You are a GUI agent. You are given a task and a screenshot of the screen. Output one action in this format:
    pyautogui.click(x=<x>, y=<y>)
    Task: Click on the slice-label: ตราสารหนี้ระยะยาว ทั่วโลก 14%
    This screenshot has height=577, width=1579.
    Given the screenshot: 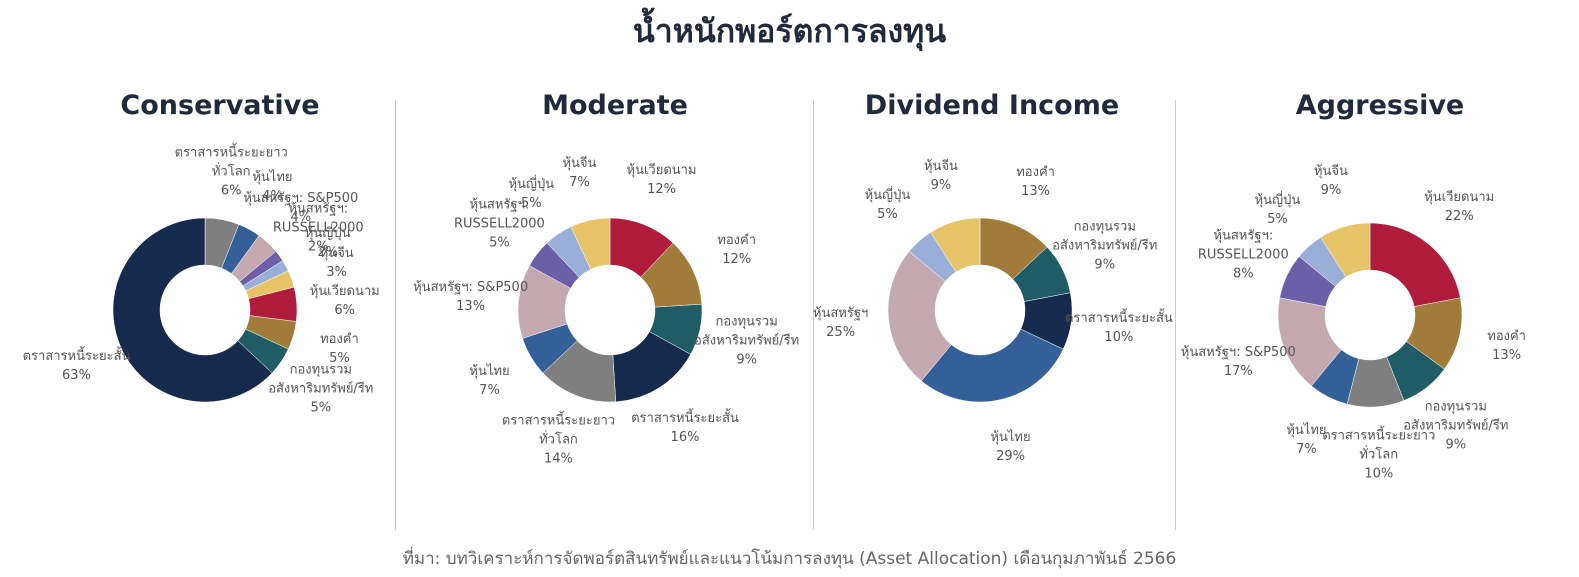 What is the action you would take?
    pyautogui.click(x=558, y=440)
    